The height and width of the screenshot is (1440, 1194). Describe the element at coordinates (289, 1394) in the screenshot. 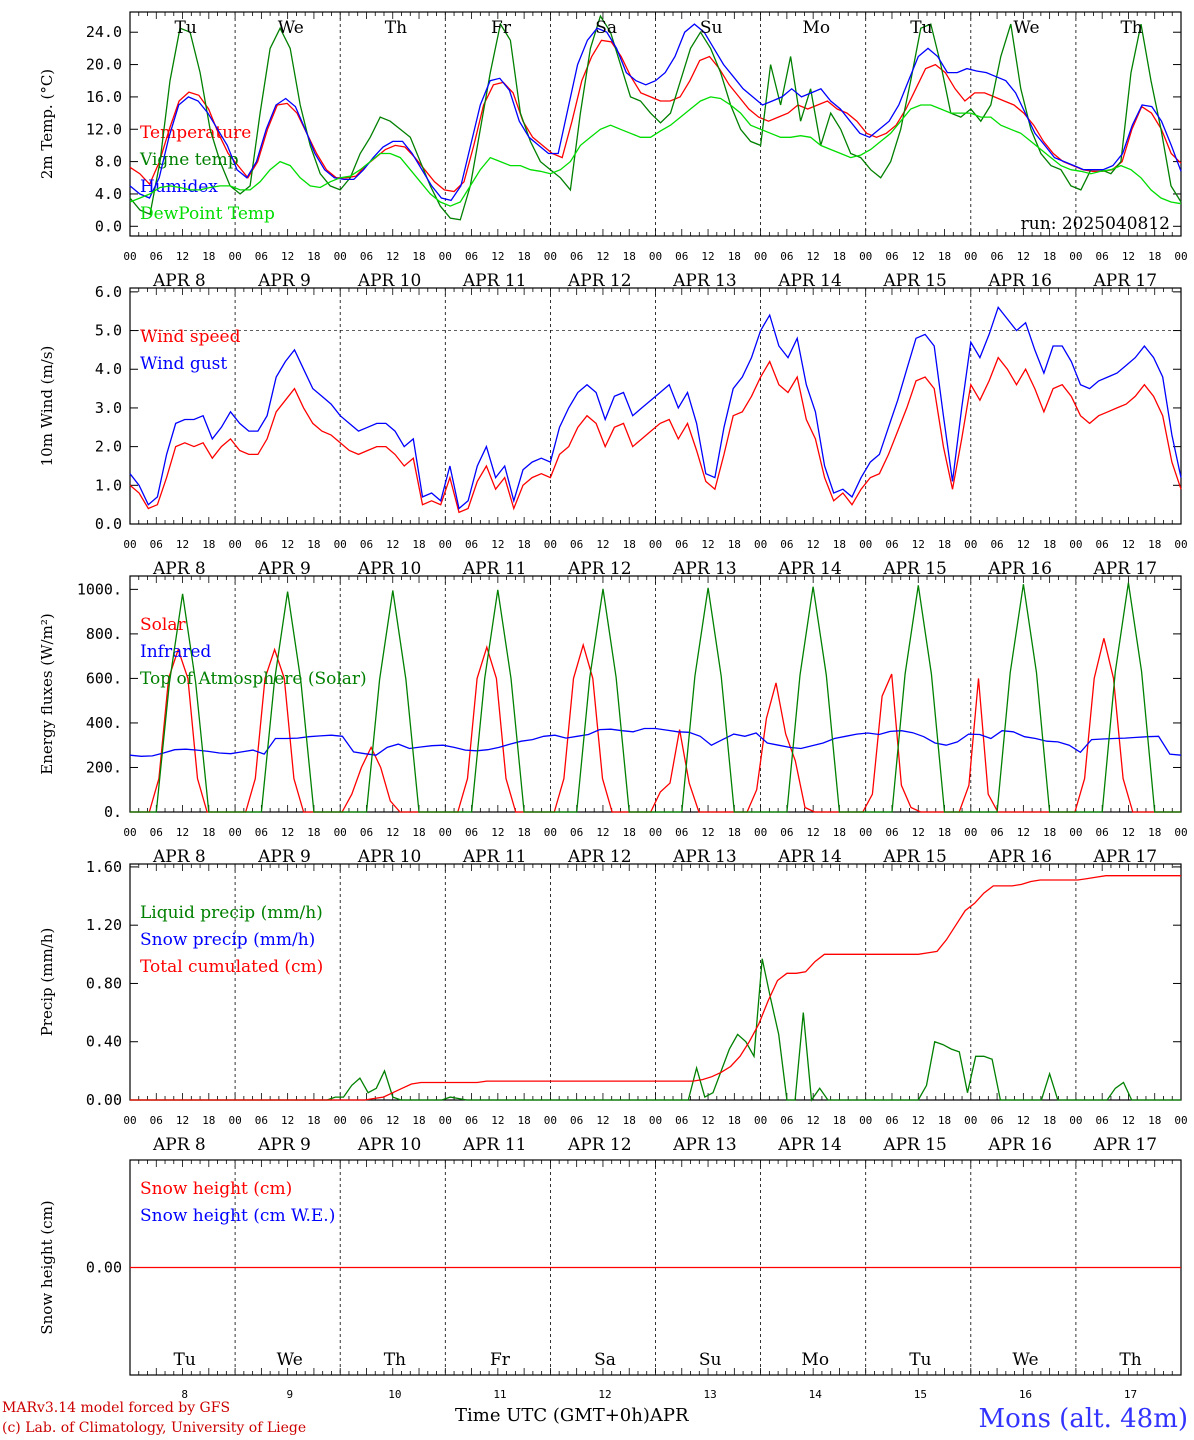

I see `day-number-label: 9` at that location.